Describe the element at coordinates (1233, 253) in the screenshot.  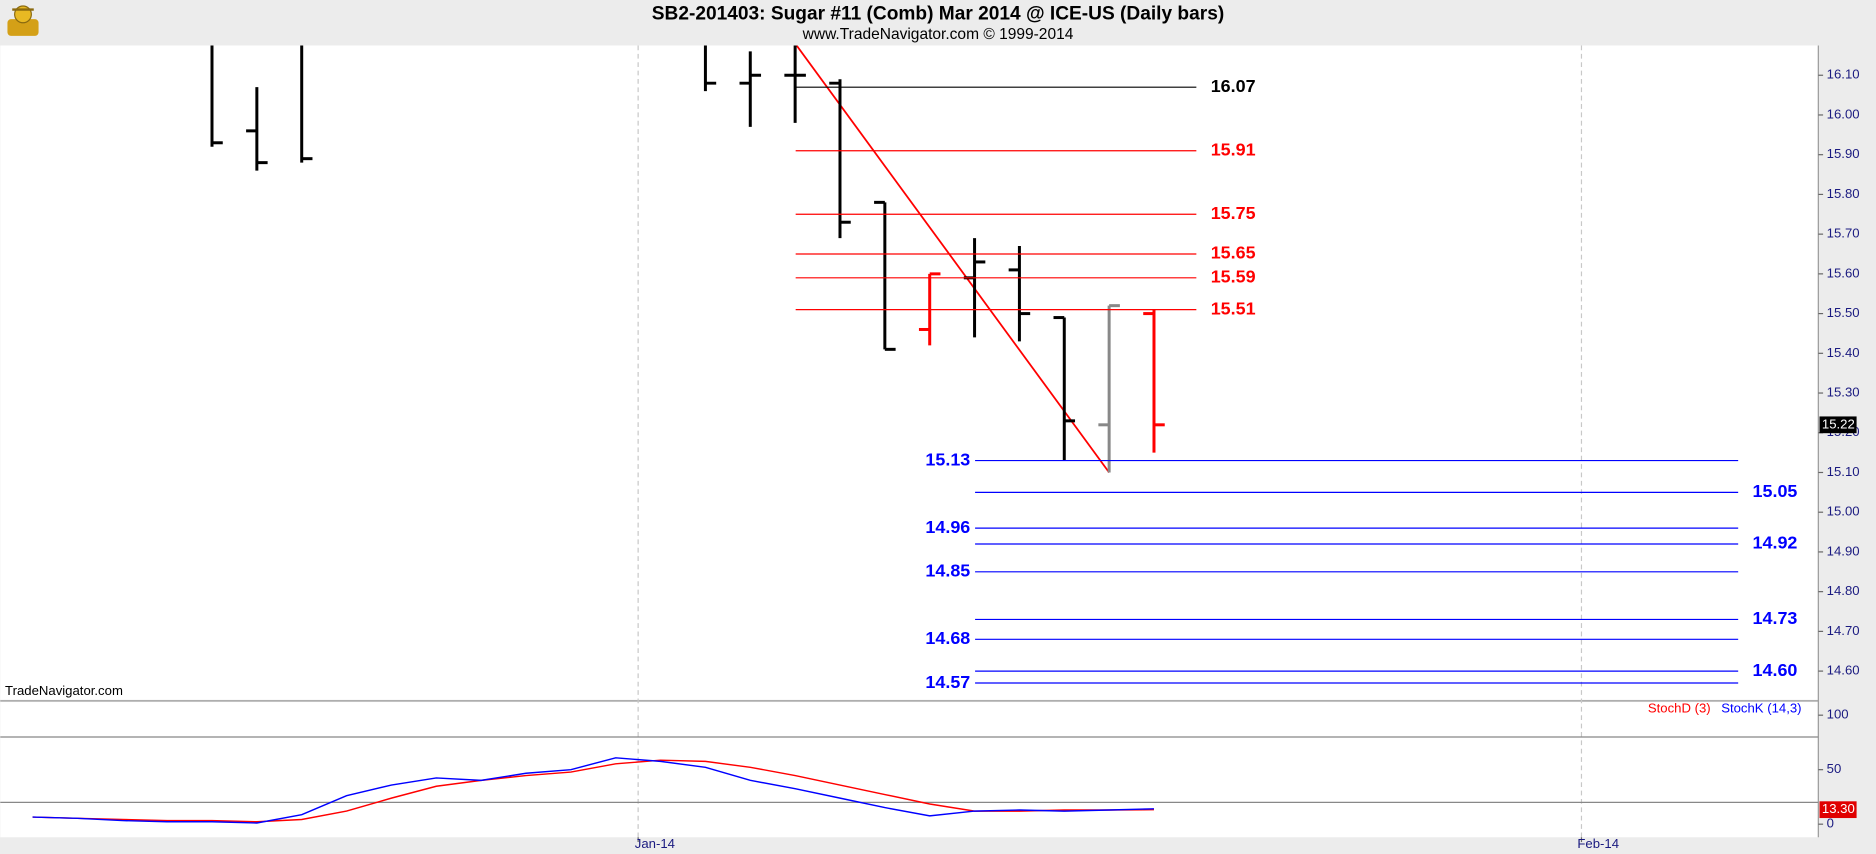
I see `level-label: 15.65` at that location.